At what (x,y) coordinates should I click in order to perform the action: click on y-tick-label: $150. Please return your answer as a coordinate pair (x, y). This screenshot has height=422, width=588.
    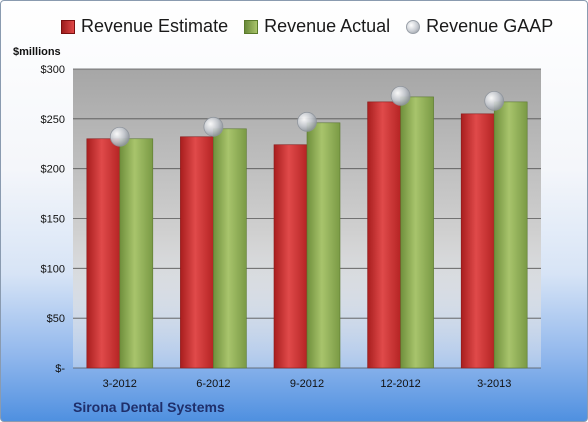
    Looking at the image, I should click on (53, 220).